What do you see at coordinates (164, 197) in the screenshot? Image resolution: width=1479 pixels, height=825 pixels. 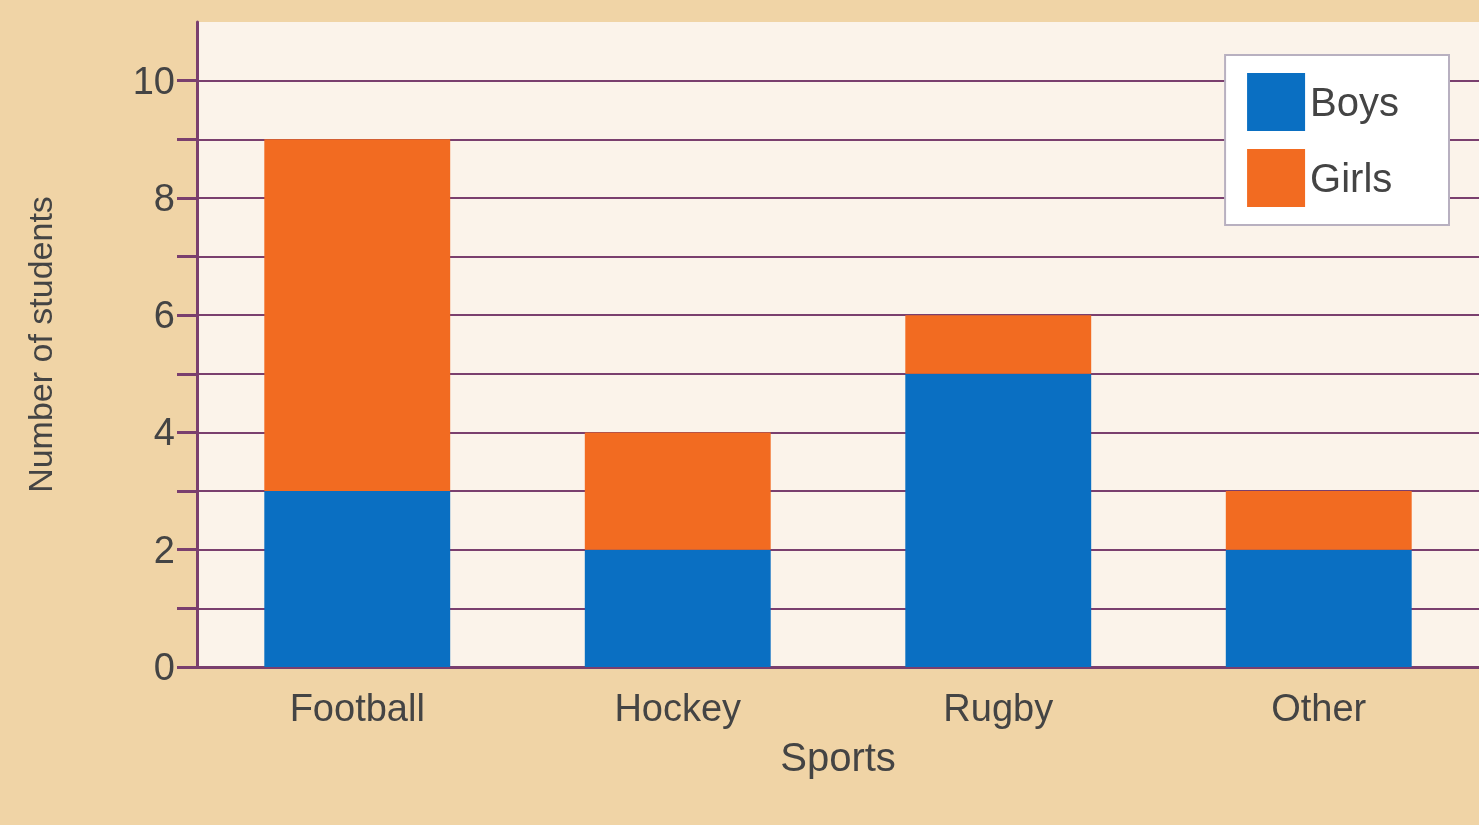 I see `y-tick-label: 8` at bounding box center [164, 197].